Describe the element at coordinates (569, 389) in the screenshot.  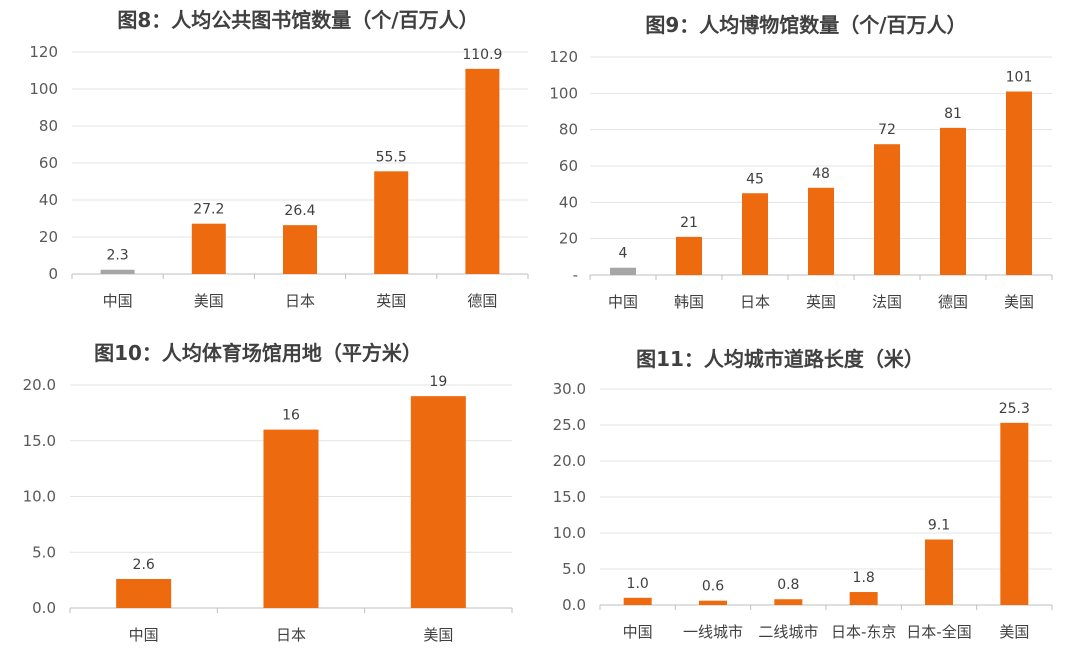
I see `y-tick-label: 30.0` at that location.